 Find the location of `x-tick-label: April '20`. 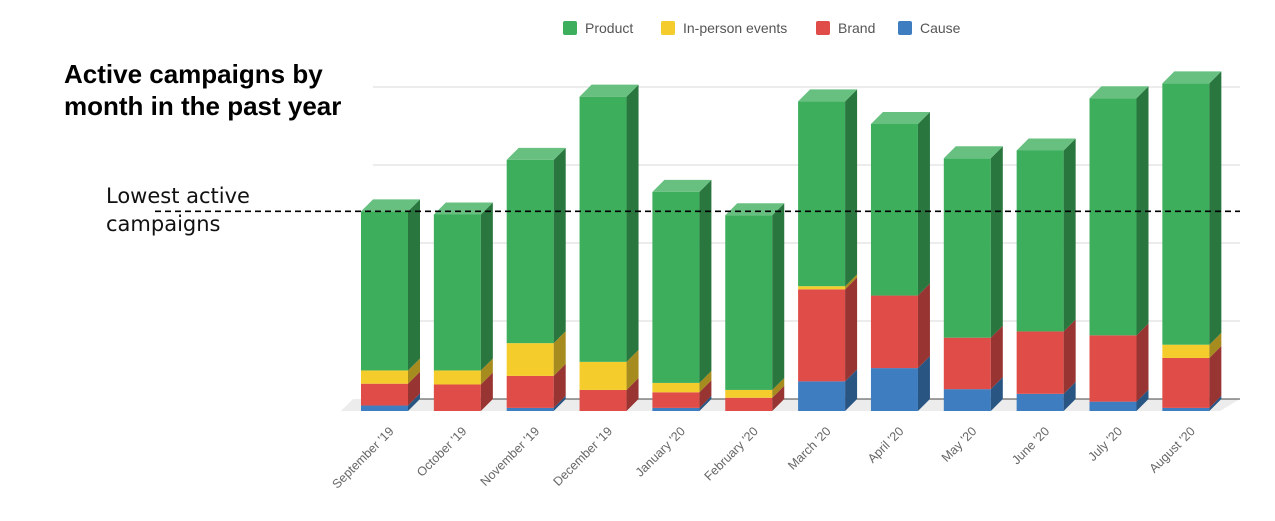

x-tick-label: April '20 is located at coordinates (886, 445).